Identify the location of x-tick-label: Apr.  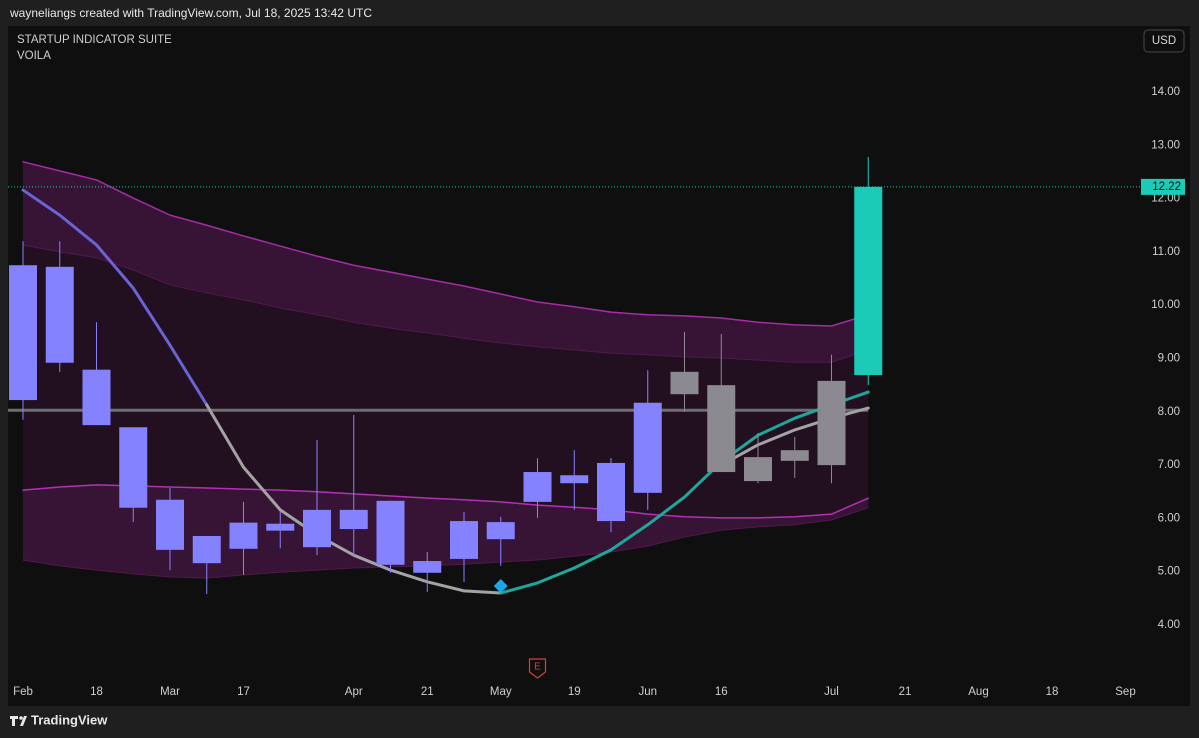
(354, 692).